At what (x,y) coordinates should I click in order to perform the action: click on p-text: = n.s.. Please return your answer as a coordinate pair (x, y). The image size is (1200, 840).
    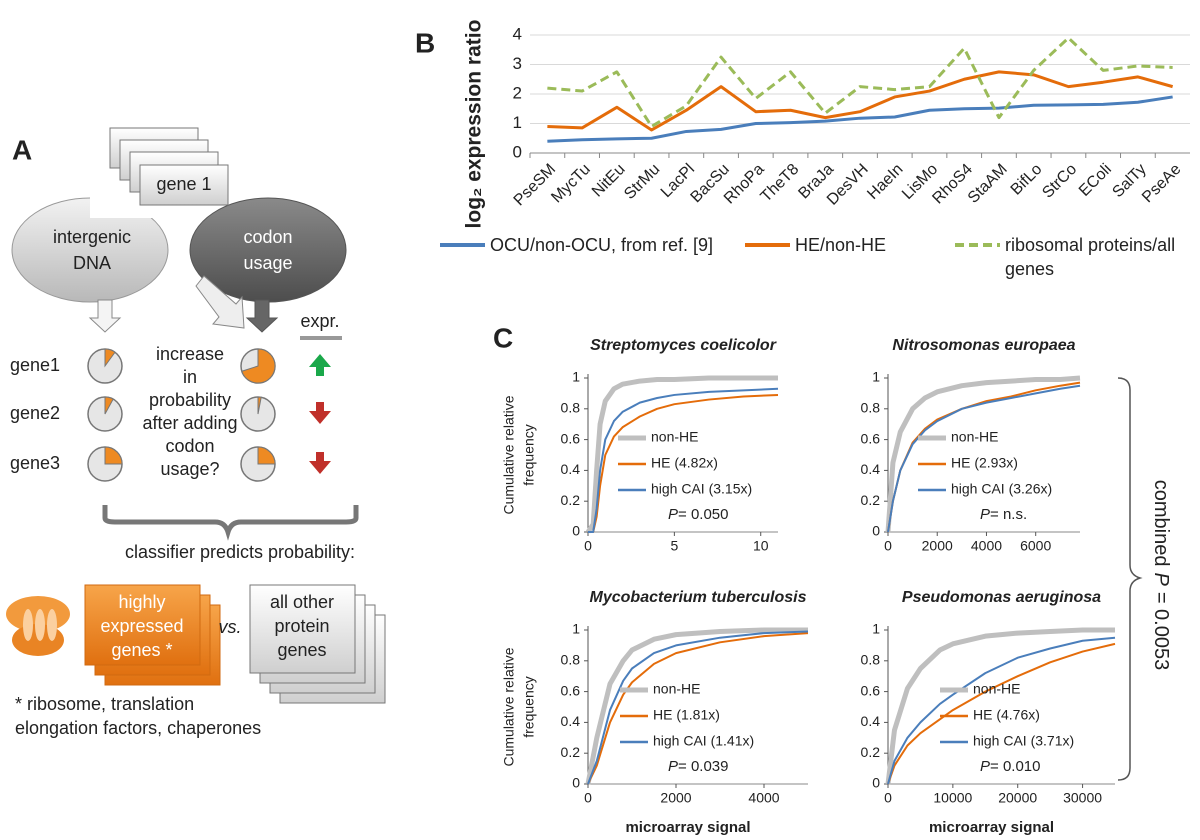
    Looking at the image, I should click on (1008, 514).